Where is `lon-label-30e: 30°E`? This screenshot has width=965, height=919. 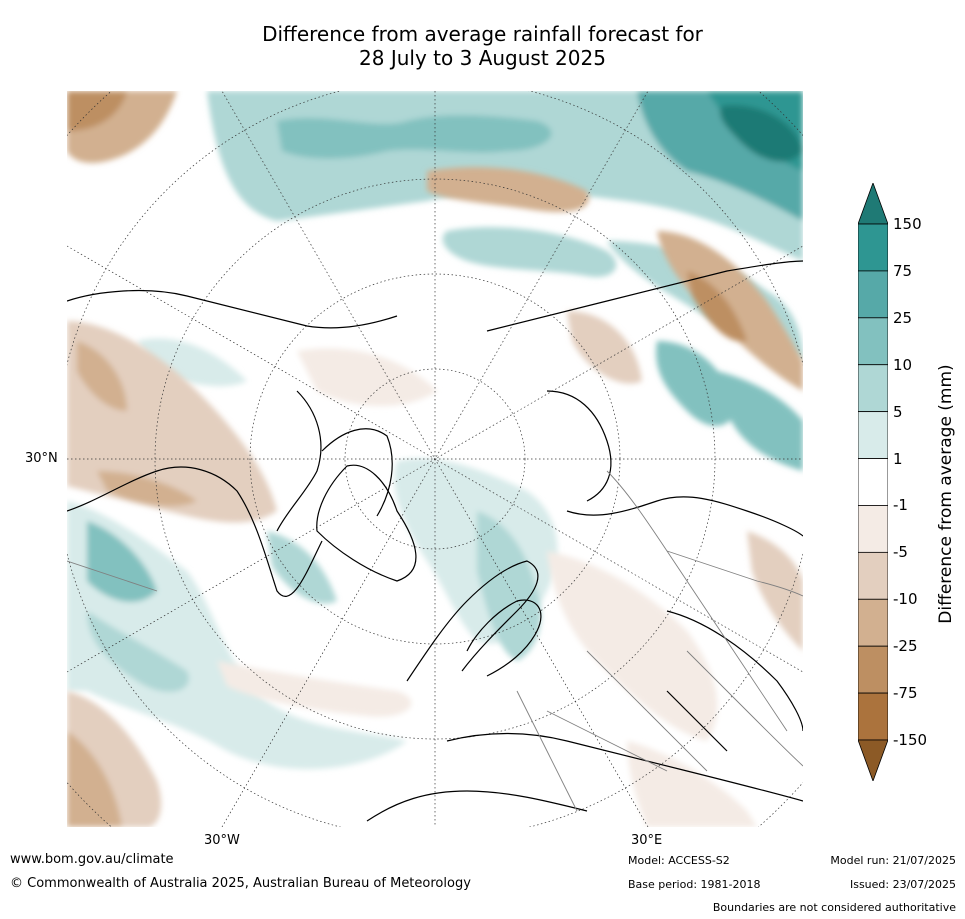 lon-label-30e: 30°E is located at coordinates (647, 840).